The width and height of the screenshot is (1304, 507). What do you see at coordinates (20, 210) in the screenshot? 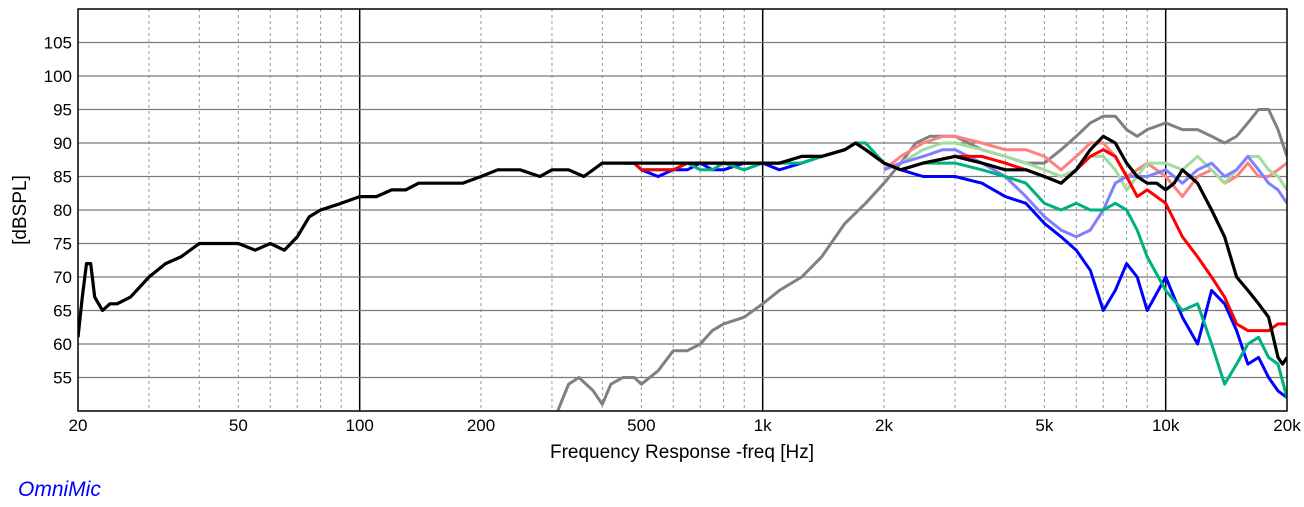
I see `y-axis-title: [dBSPL]` at bounding box center [20, 210].